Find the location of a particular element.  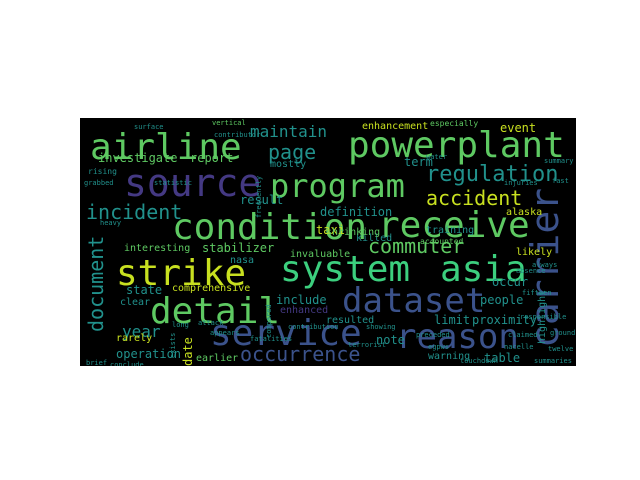

word-detail: detail is located at coordinates (215, 311).